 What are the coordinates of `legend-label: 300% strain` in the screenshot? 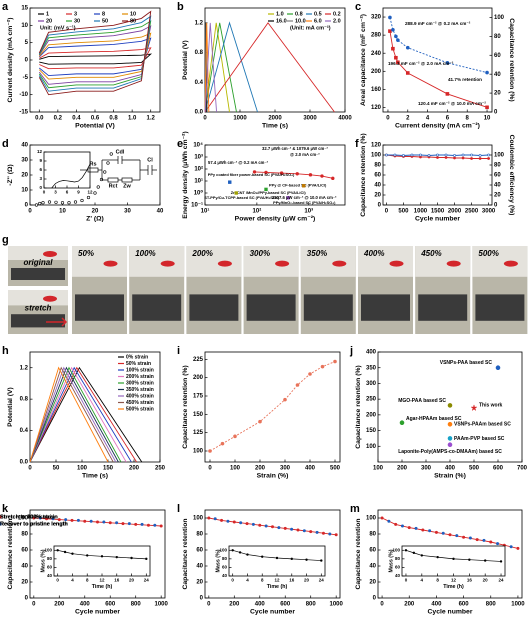 It's located at (140, 383).